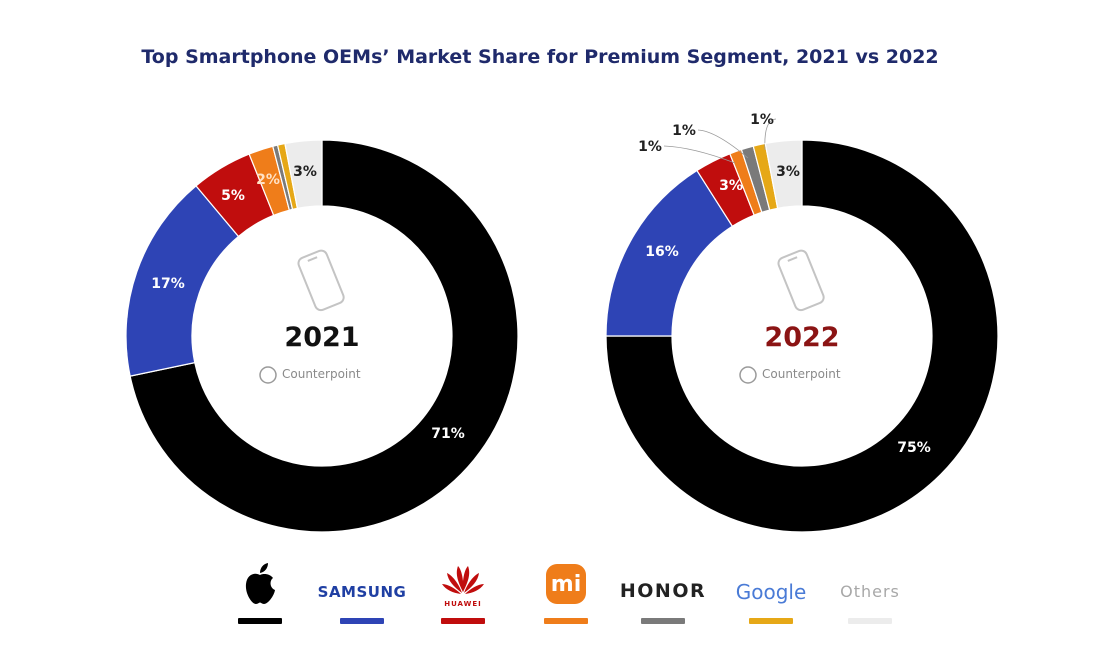 The width and height of the screenshot is (1108, 649). What do you see at coordinates (362, 592) in the screenshot?
I see `legend-label-samsung: SAMSUNG` at bounding box center [362, 592].